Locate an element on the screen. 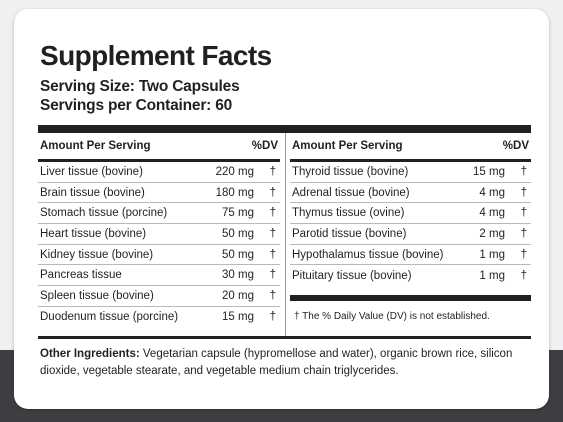  serving-size: Serving Size: Two Capsules is located at coordinates (140, 86).